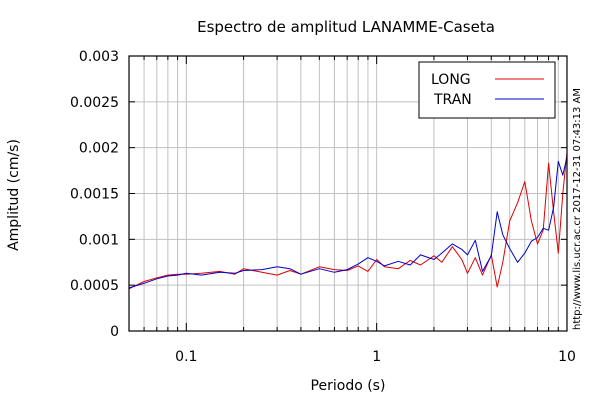 This screenshot has width=600, height=400. What do you see at coordinates (99, 57) in the screenshot?
I see `y-tick-label: 0.003` at bounding box center [99, 57].